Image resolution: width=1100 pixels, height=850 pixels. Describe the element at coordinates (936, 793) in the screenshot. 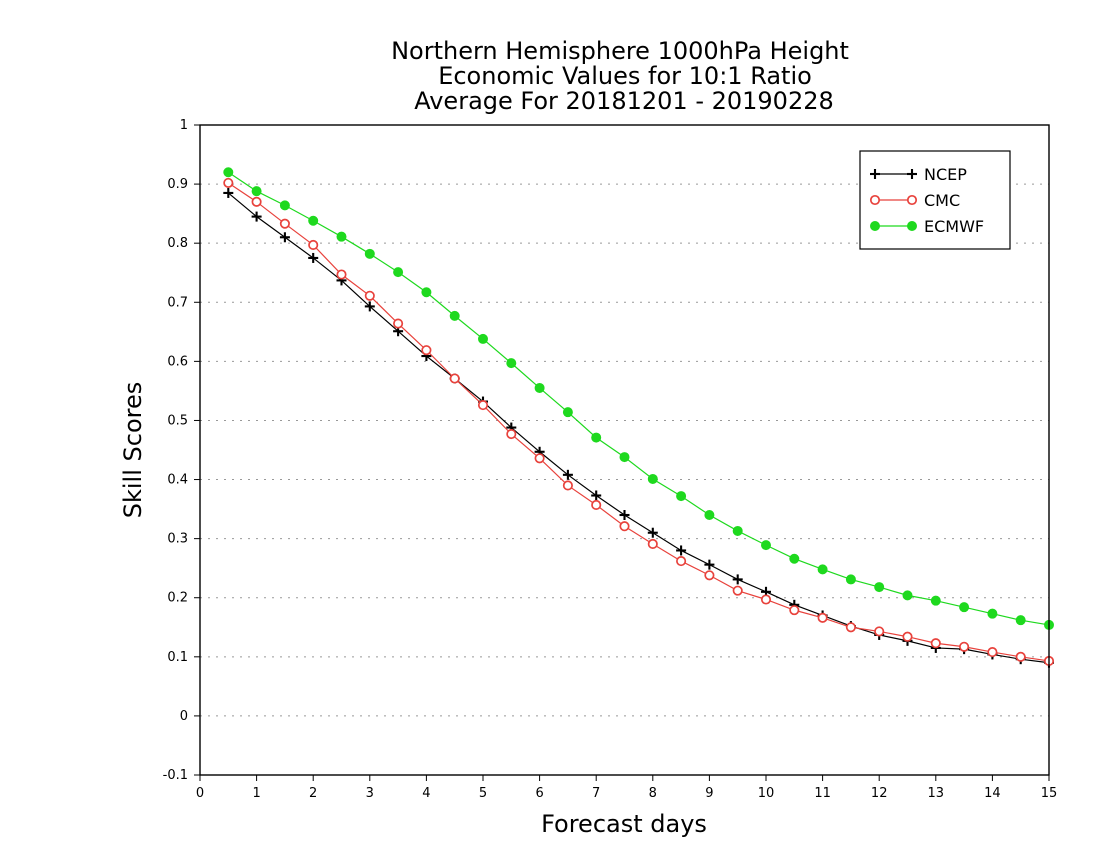

I see `x-tick-label: 13` at that location.